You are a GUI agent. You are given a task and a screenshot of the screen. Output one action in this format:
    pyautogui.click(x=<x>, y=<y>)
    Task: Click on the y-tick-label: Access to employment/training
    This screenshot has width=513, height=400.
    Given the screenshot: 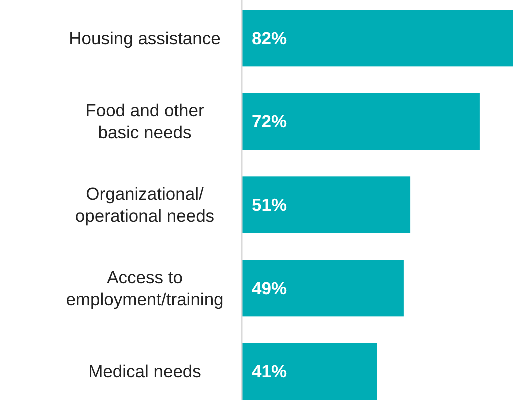 What is the action you would take?
    pyautogui.click(x=145, y=288)
    